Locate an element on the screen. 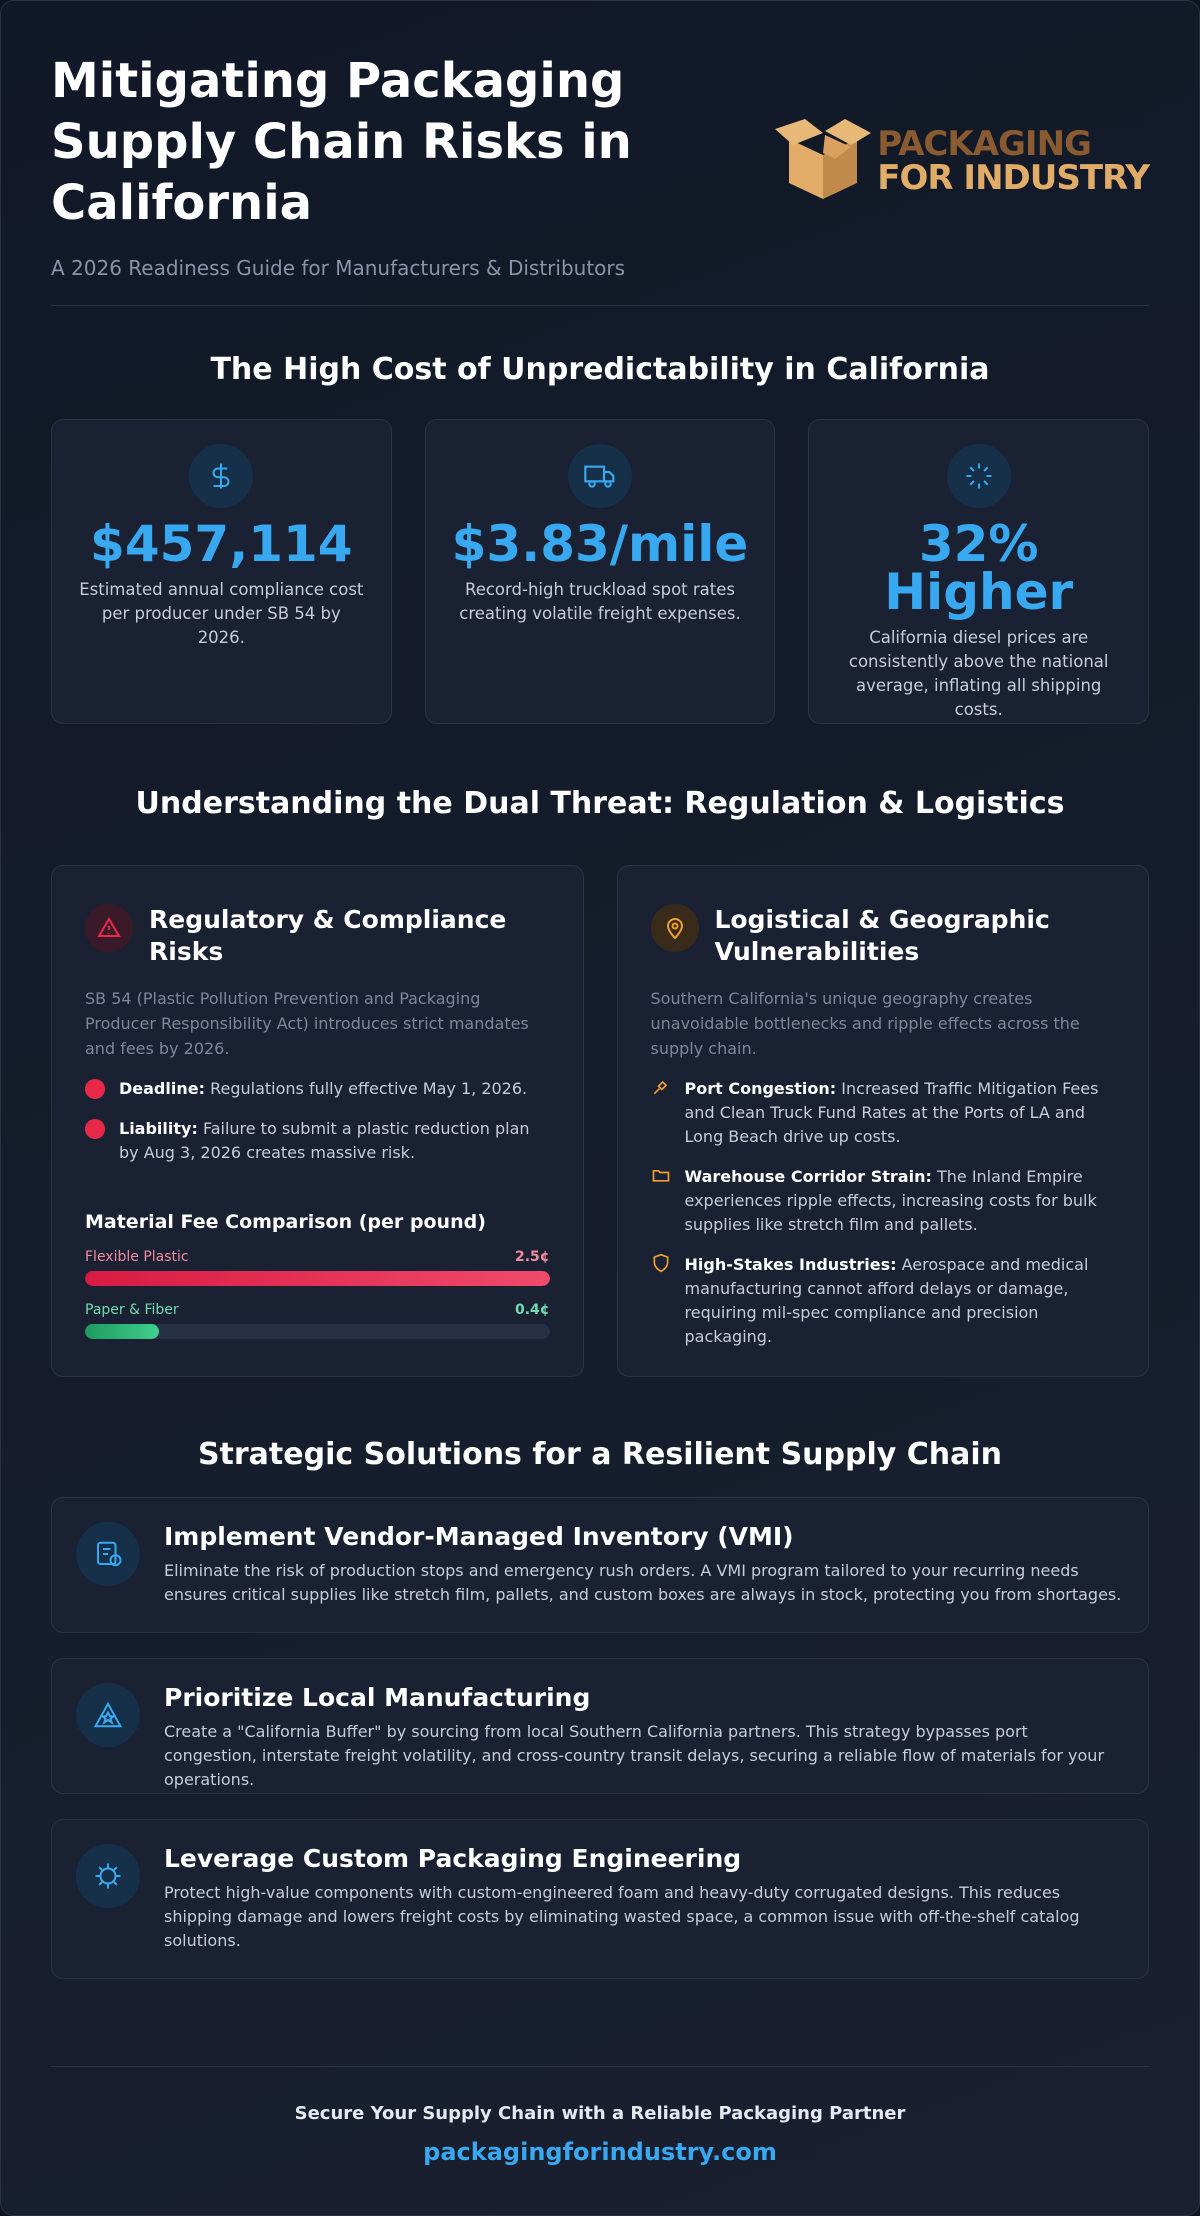 Image resolution: width=1200 pixels, height=2216 pixels. item-label: Warehouse Corridor Strain: is located at coordinates (808, 1176).